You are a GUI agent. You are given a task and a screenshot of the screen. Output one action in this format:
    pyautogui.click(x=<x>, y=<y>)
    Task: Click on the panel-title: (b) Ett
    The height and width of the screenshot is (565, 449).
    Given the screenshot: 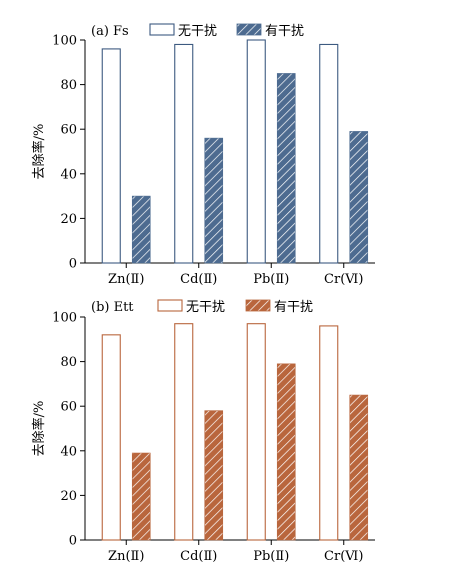 What is the action you would take?
    pyautogui.click(x=112, y=307)
    